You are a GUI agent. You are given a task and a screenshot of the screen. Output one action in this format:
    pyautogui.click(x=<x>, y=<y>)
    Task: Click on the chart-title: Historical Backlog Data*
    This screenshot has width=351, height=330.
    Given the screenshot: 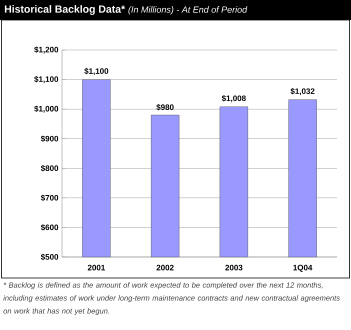 What is the action you would take?
    pyautogui.click(x=65, y=10)
    